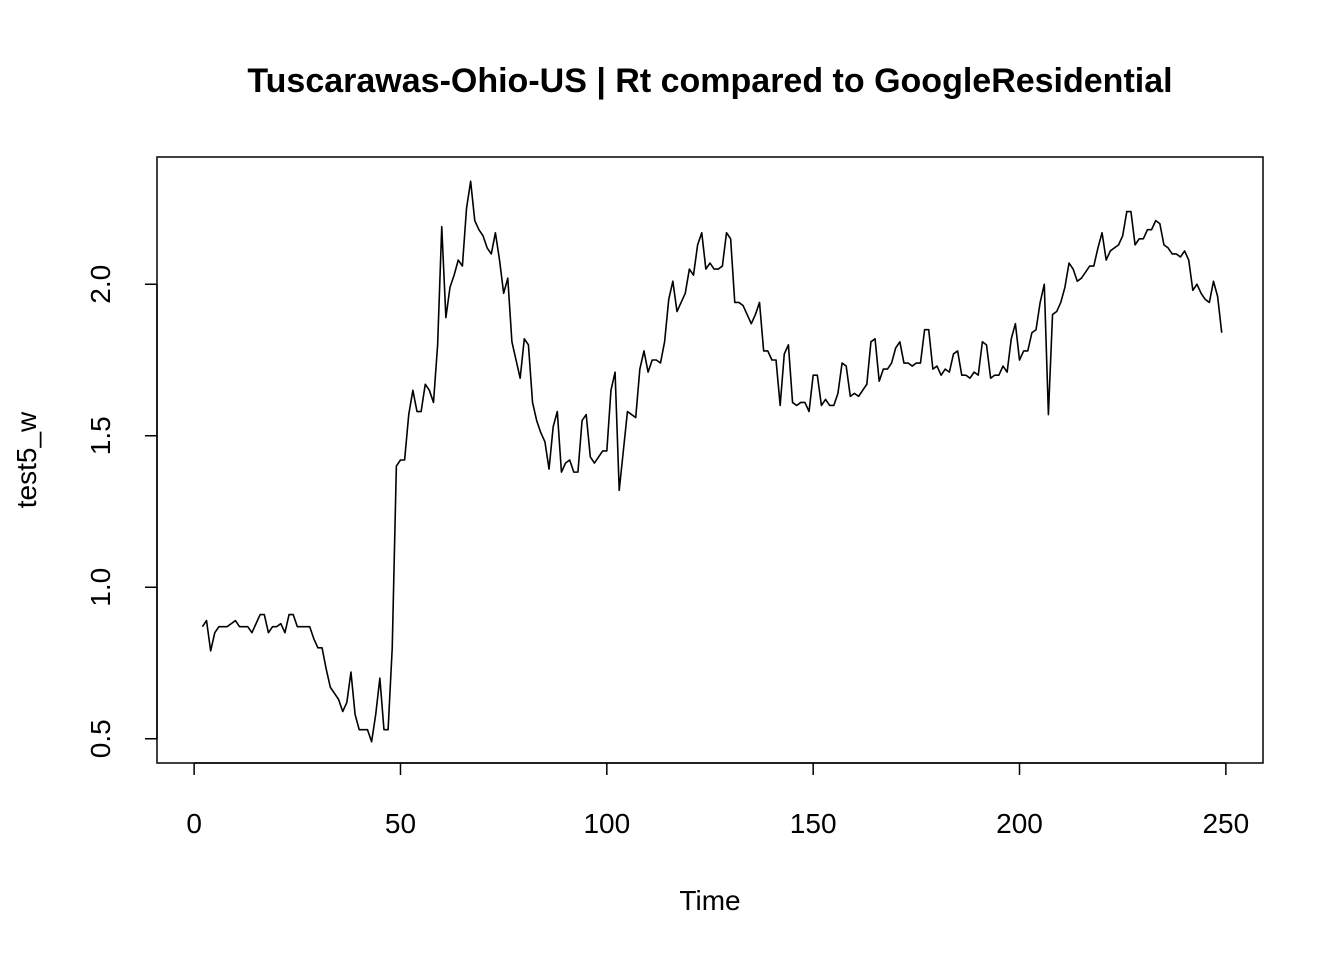 The height and width of the screenshot is (960, 1344). Describe the element at coordinates (606, 823) in the screenshot. I see `x-tick-label: 100` at that location.